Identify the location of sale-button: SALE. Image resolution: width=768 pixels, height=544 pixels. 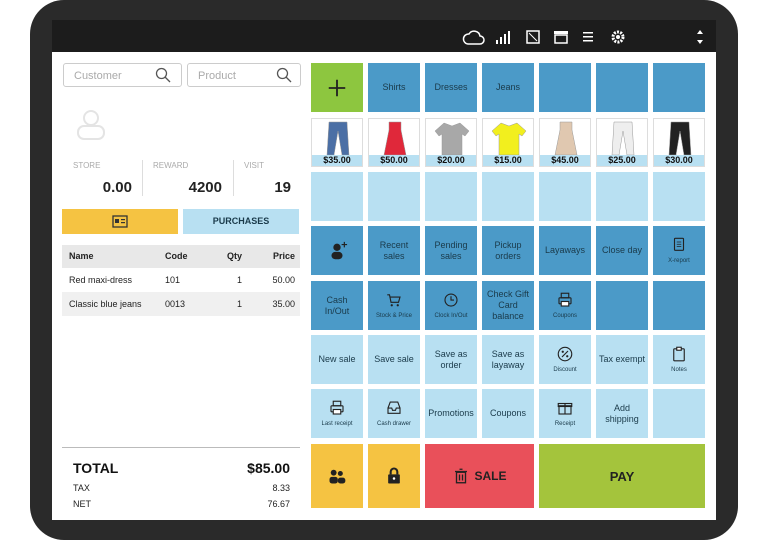
(479, 476).